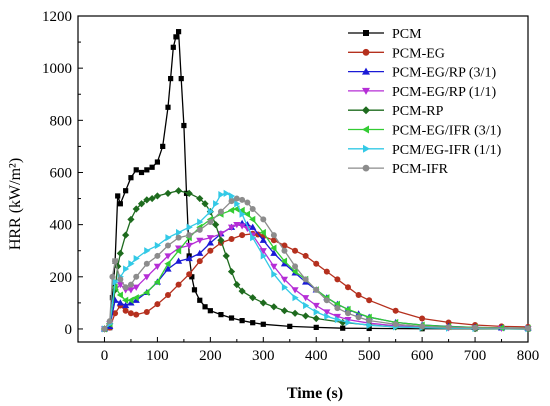 This screenshot has width=550, height=406. I want to click on y-tick-label: 400, so click(61, 226).